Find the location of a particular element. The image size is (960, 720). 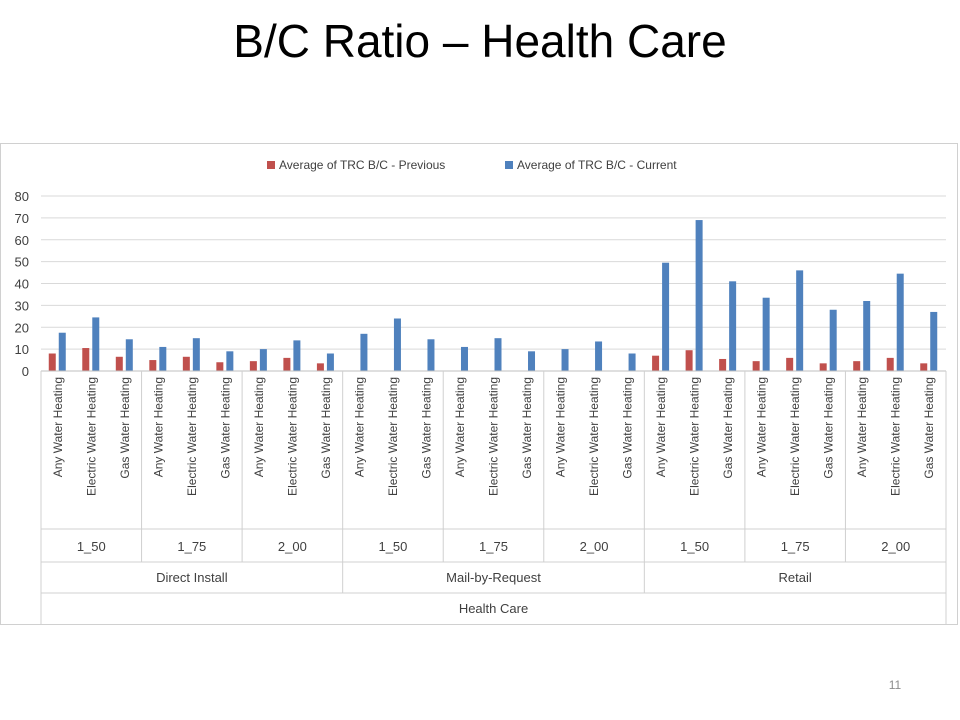

page-number: 11 is located at coordinates (895, 685).